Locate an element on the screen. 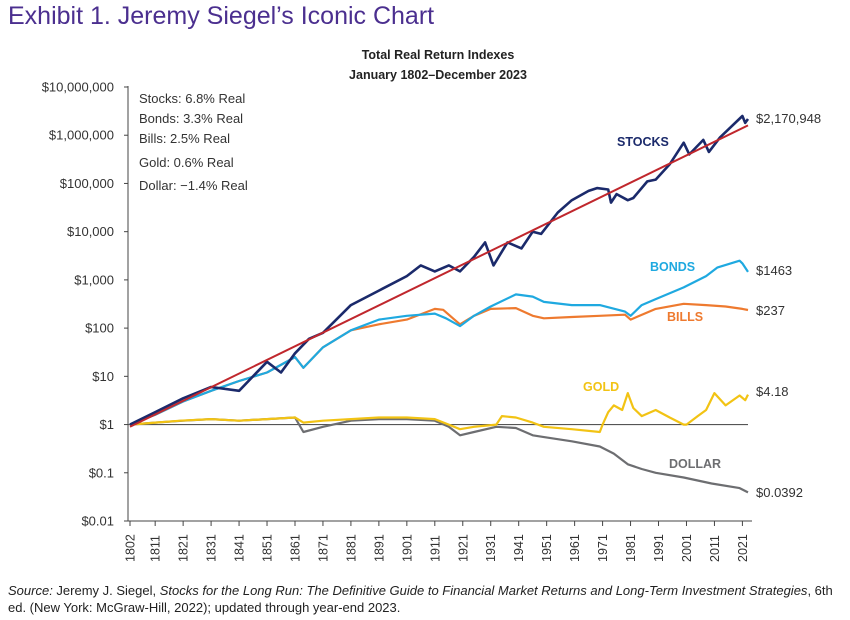  x-tick-label: 1811 is located at coordinates (156, 548).